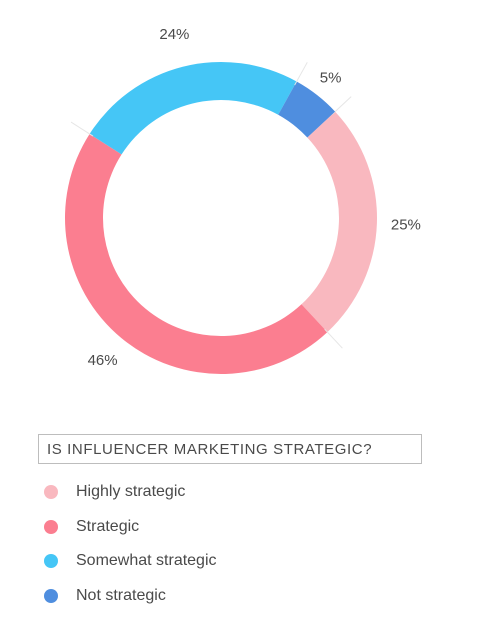 This screenshot has width=479, height=640. Describe the element at coordinates (121, 595) in the screenshot. I see `legend-label: Not strategic` at that location.